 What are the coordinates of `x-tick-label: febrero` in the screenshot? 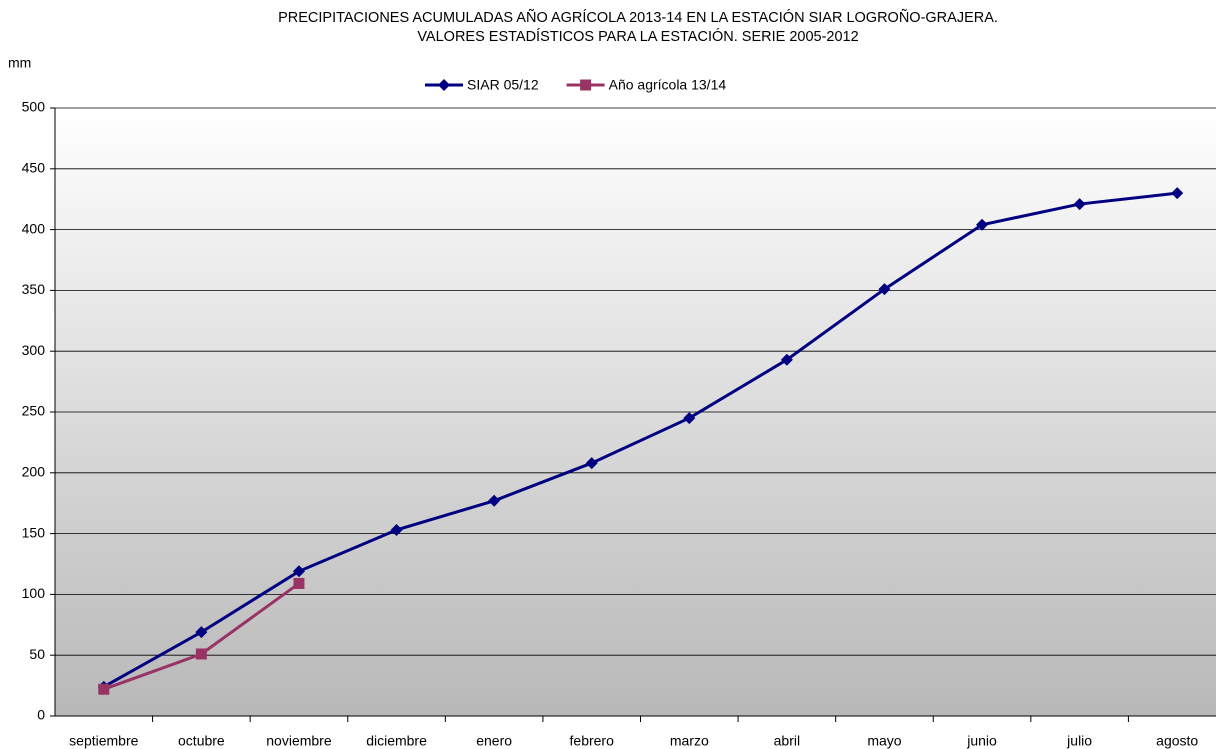 It's located at (592, 741).